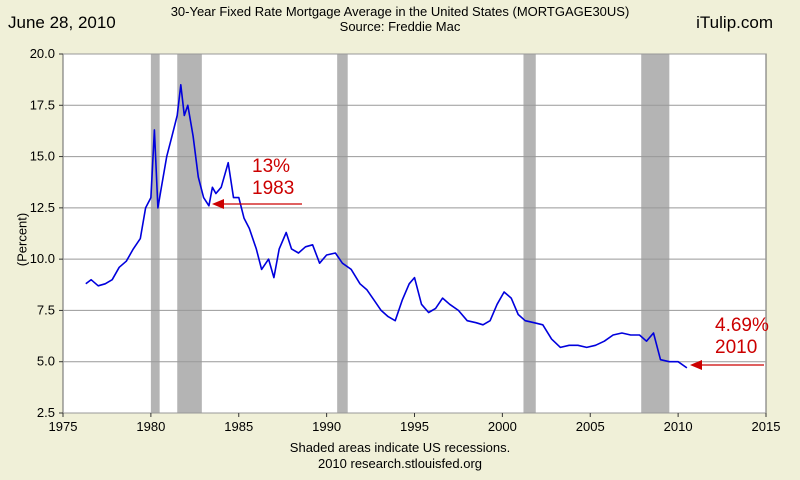  Describe the element at coordinates (400, 26) in the screenshot. I see `chart-source: Source: Freddie Mac` at that location.